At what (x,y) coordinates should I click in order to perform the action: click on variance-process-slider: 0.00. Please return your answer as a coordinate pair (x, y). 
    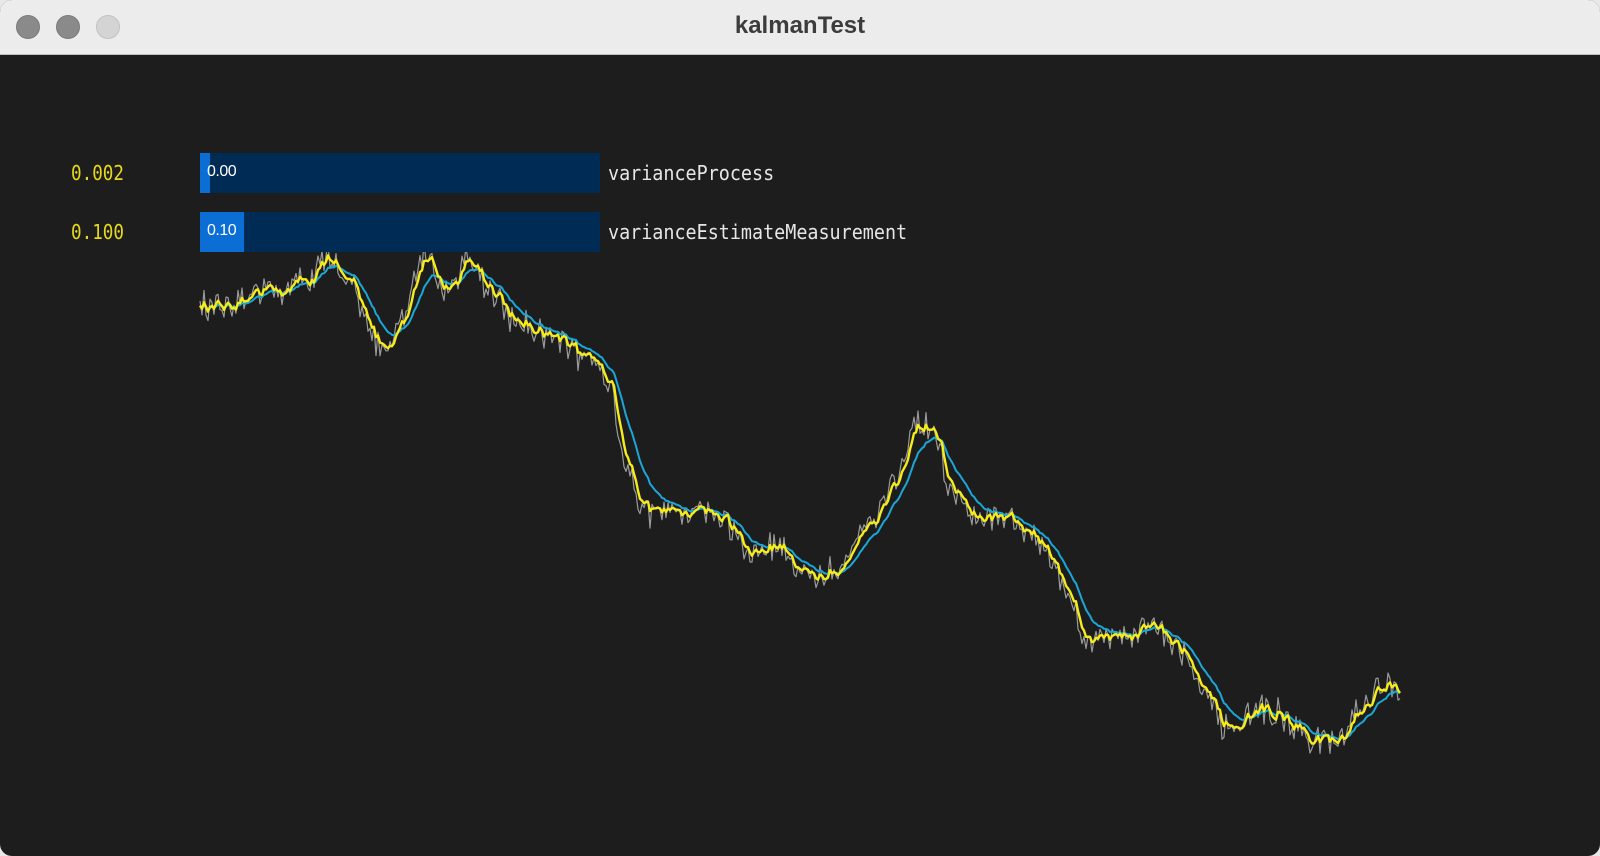
    Looking at the image, I should click on (400, 173).